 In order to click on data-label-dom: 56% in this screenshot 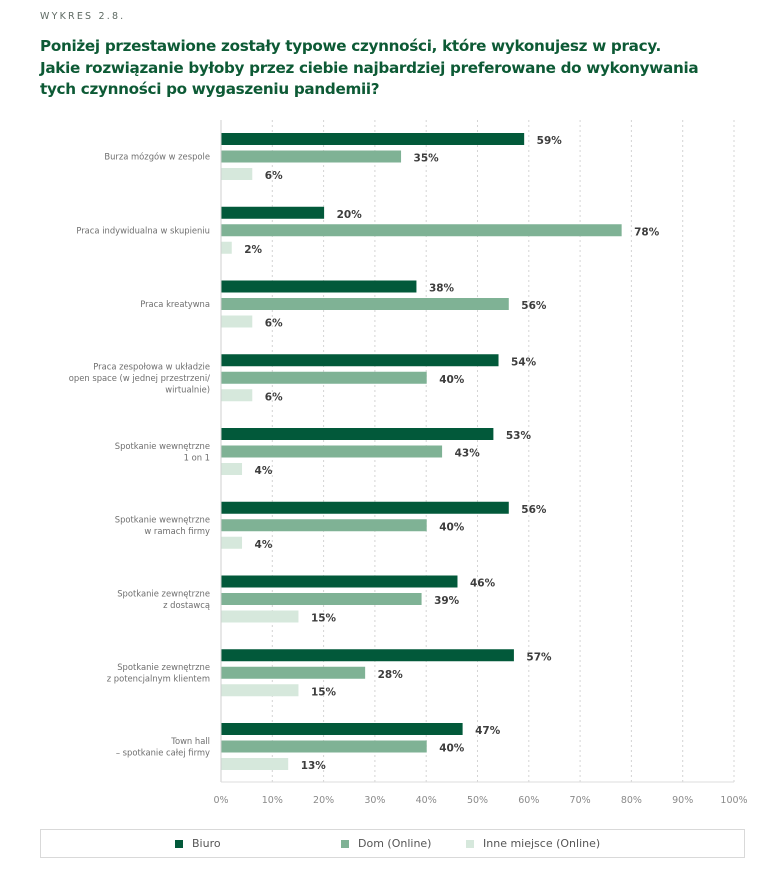, I will do `click(534, 306)`.